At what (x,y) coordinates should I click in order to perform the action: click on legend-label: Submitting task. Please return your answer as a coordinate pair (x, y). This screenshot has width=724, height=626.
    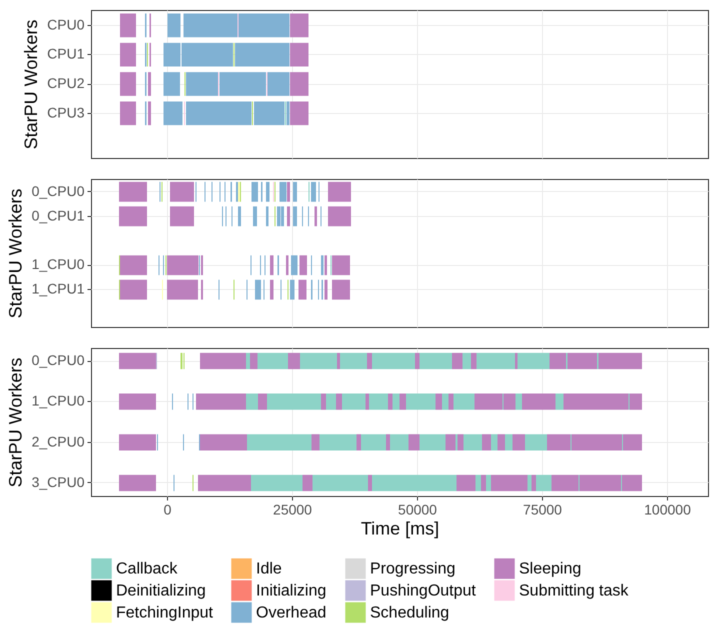
    Looking at the image, I should click on (574, 591).